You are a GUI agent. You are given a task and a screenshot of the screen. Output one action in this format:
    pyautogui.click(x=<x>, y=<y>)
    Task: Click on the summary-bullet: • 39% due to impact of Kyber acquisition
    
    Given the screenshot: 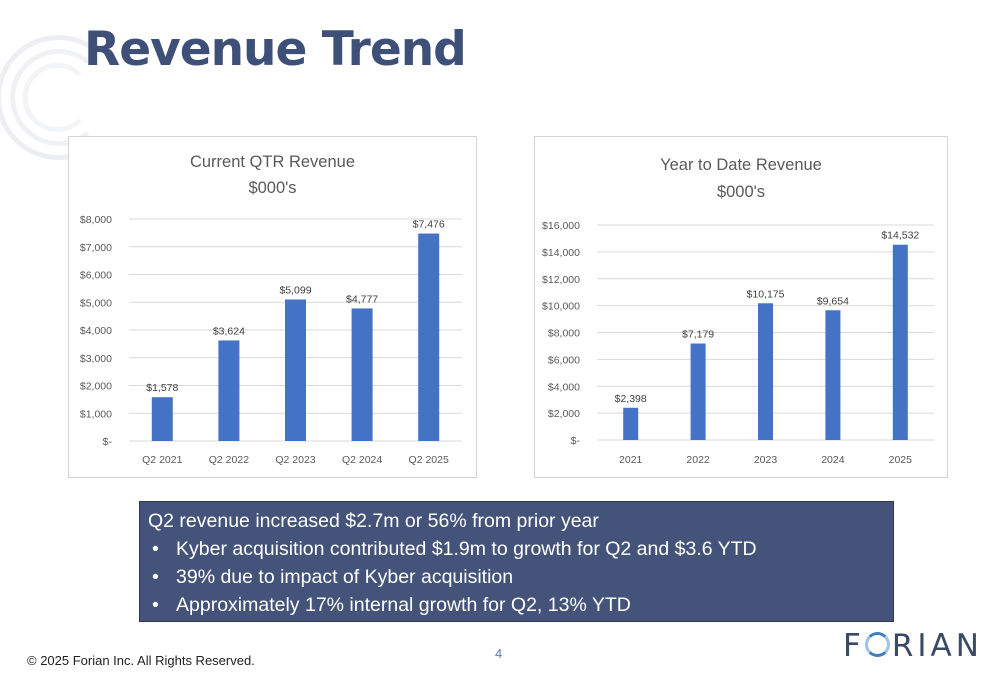 What is the action you would take?
    pyautogui.click(x=516, y=577)
    